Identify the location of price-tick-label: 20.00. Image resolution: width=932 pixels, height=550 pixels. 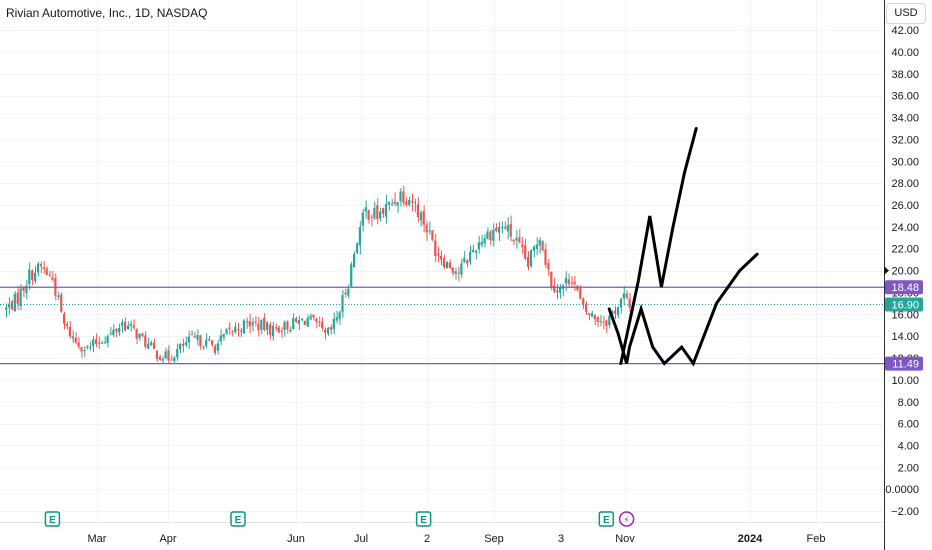
(905, 272).